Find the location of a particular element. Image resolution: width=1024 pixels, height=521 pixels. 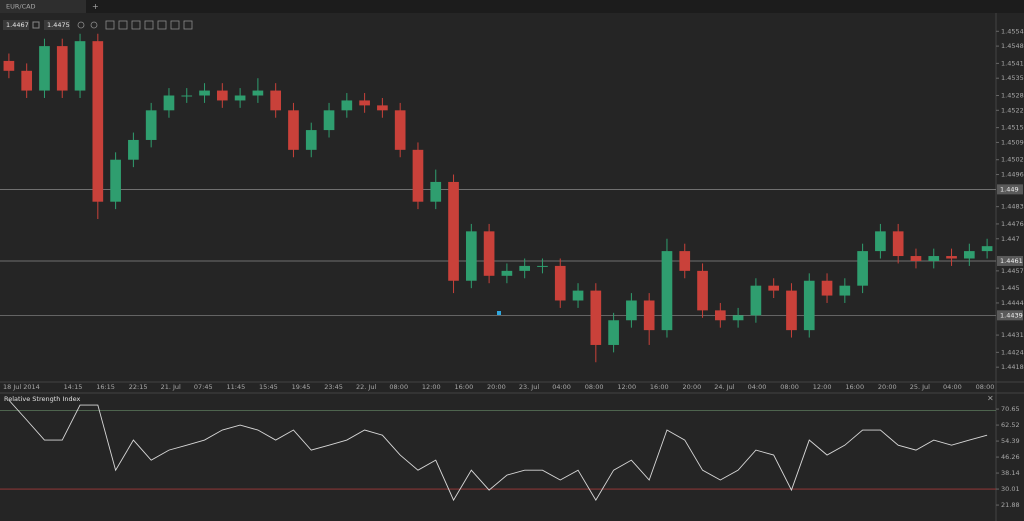

close-panel: × is located at coordinates (990, 398).